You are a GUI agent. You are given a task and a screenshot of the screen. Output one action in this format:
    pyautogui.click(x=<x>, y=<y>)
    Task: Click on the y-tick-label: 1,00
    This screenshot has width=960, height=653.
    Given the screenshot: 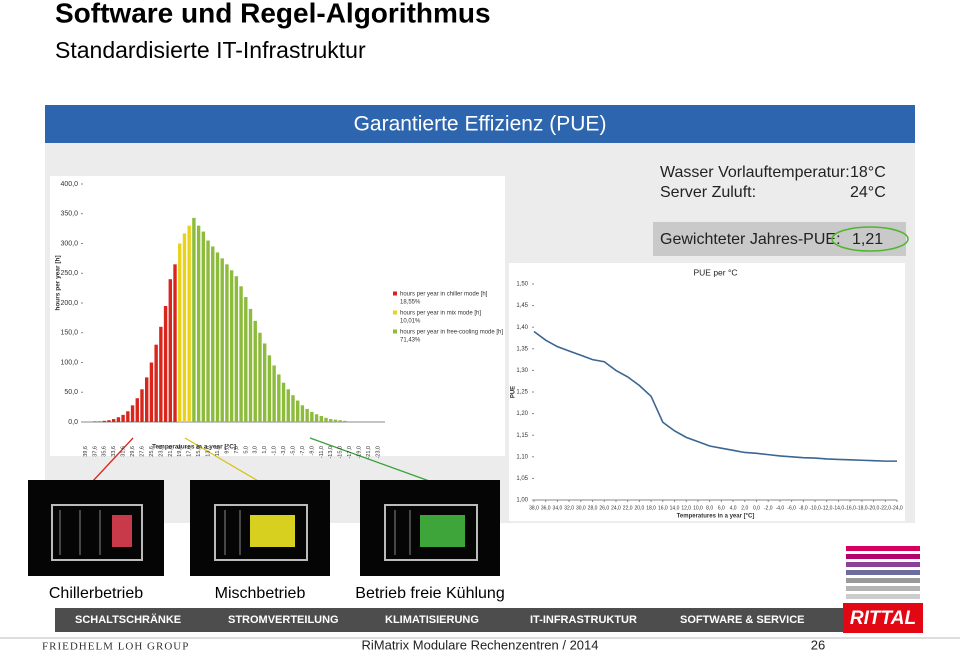 What is the action you would take?
    pyautogui.click(x=522, y=501)
    